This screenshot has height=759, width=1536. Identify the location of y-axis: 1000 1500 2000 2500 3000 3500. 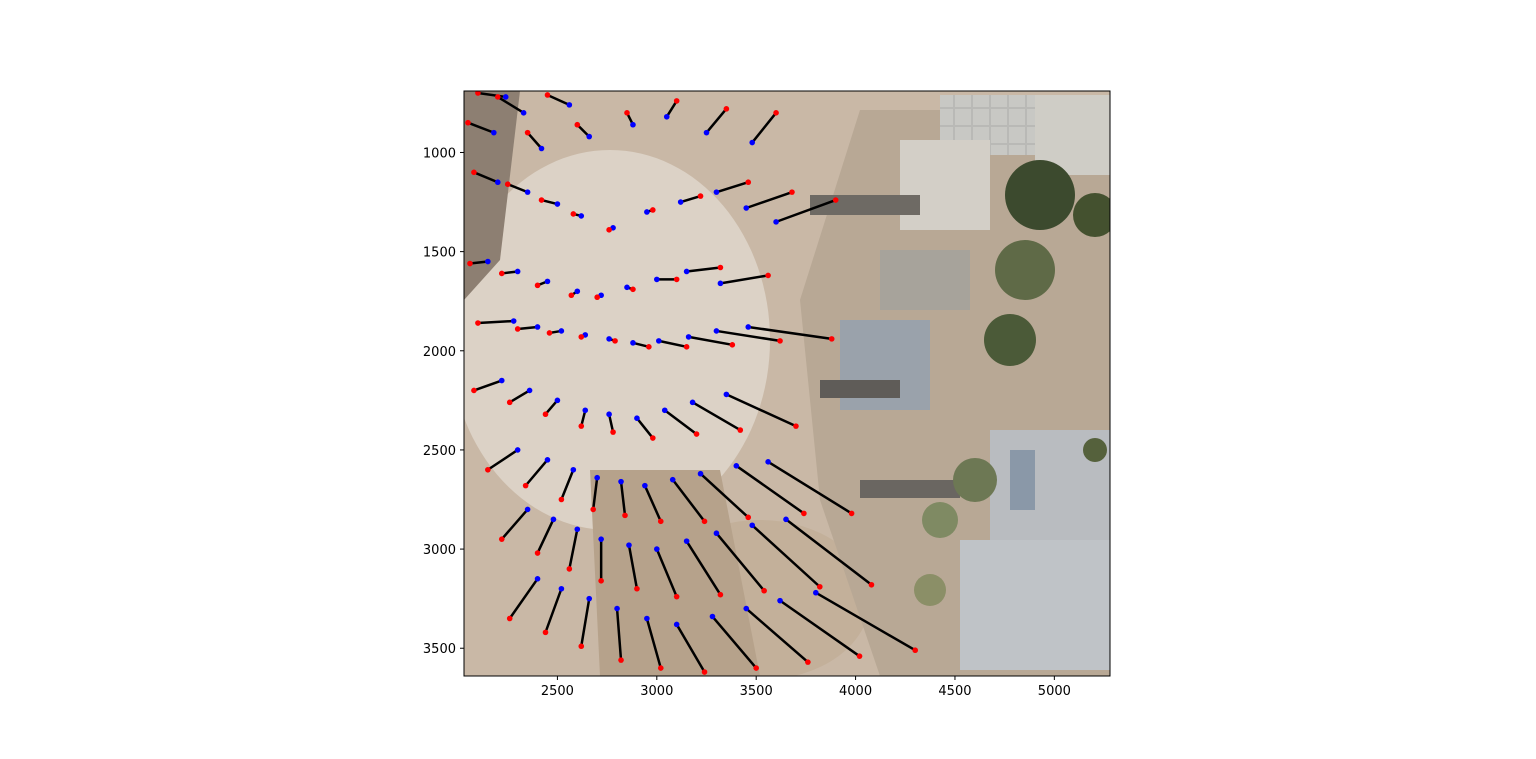
(443, 401).